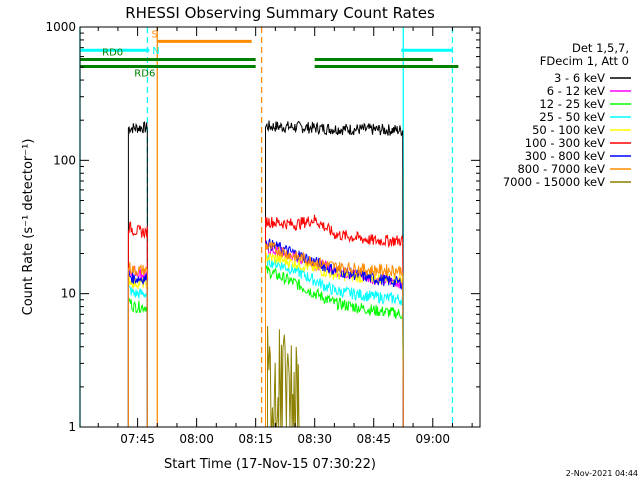 This screenshot has height=480, width=640. I want to click on legend-header-line-1: Det 1,5,7,, so click(600, 48).